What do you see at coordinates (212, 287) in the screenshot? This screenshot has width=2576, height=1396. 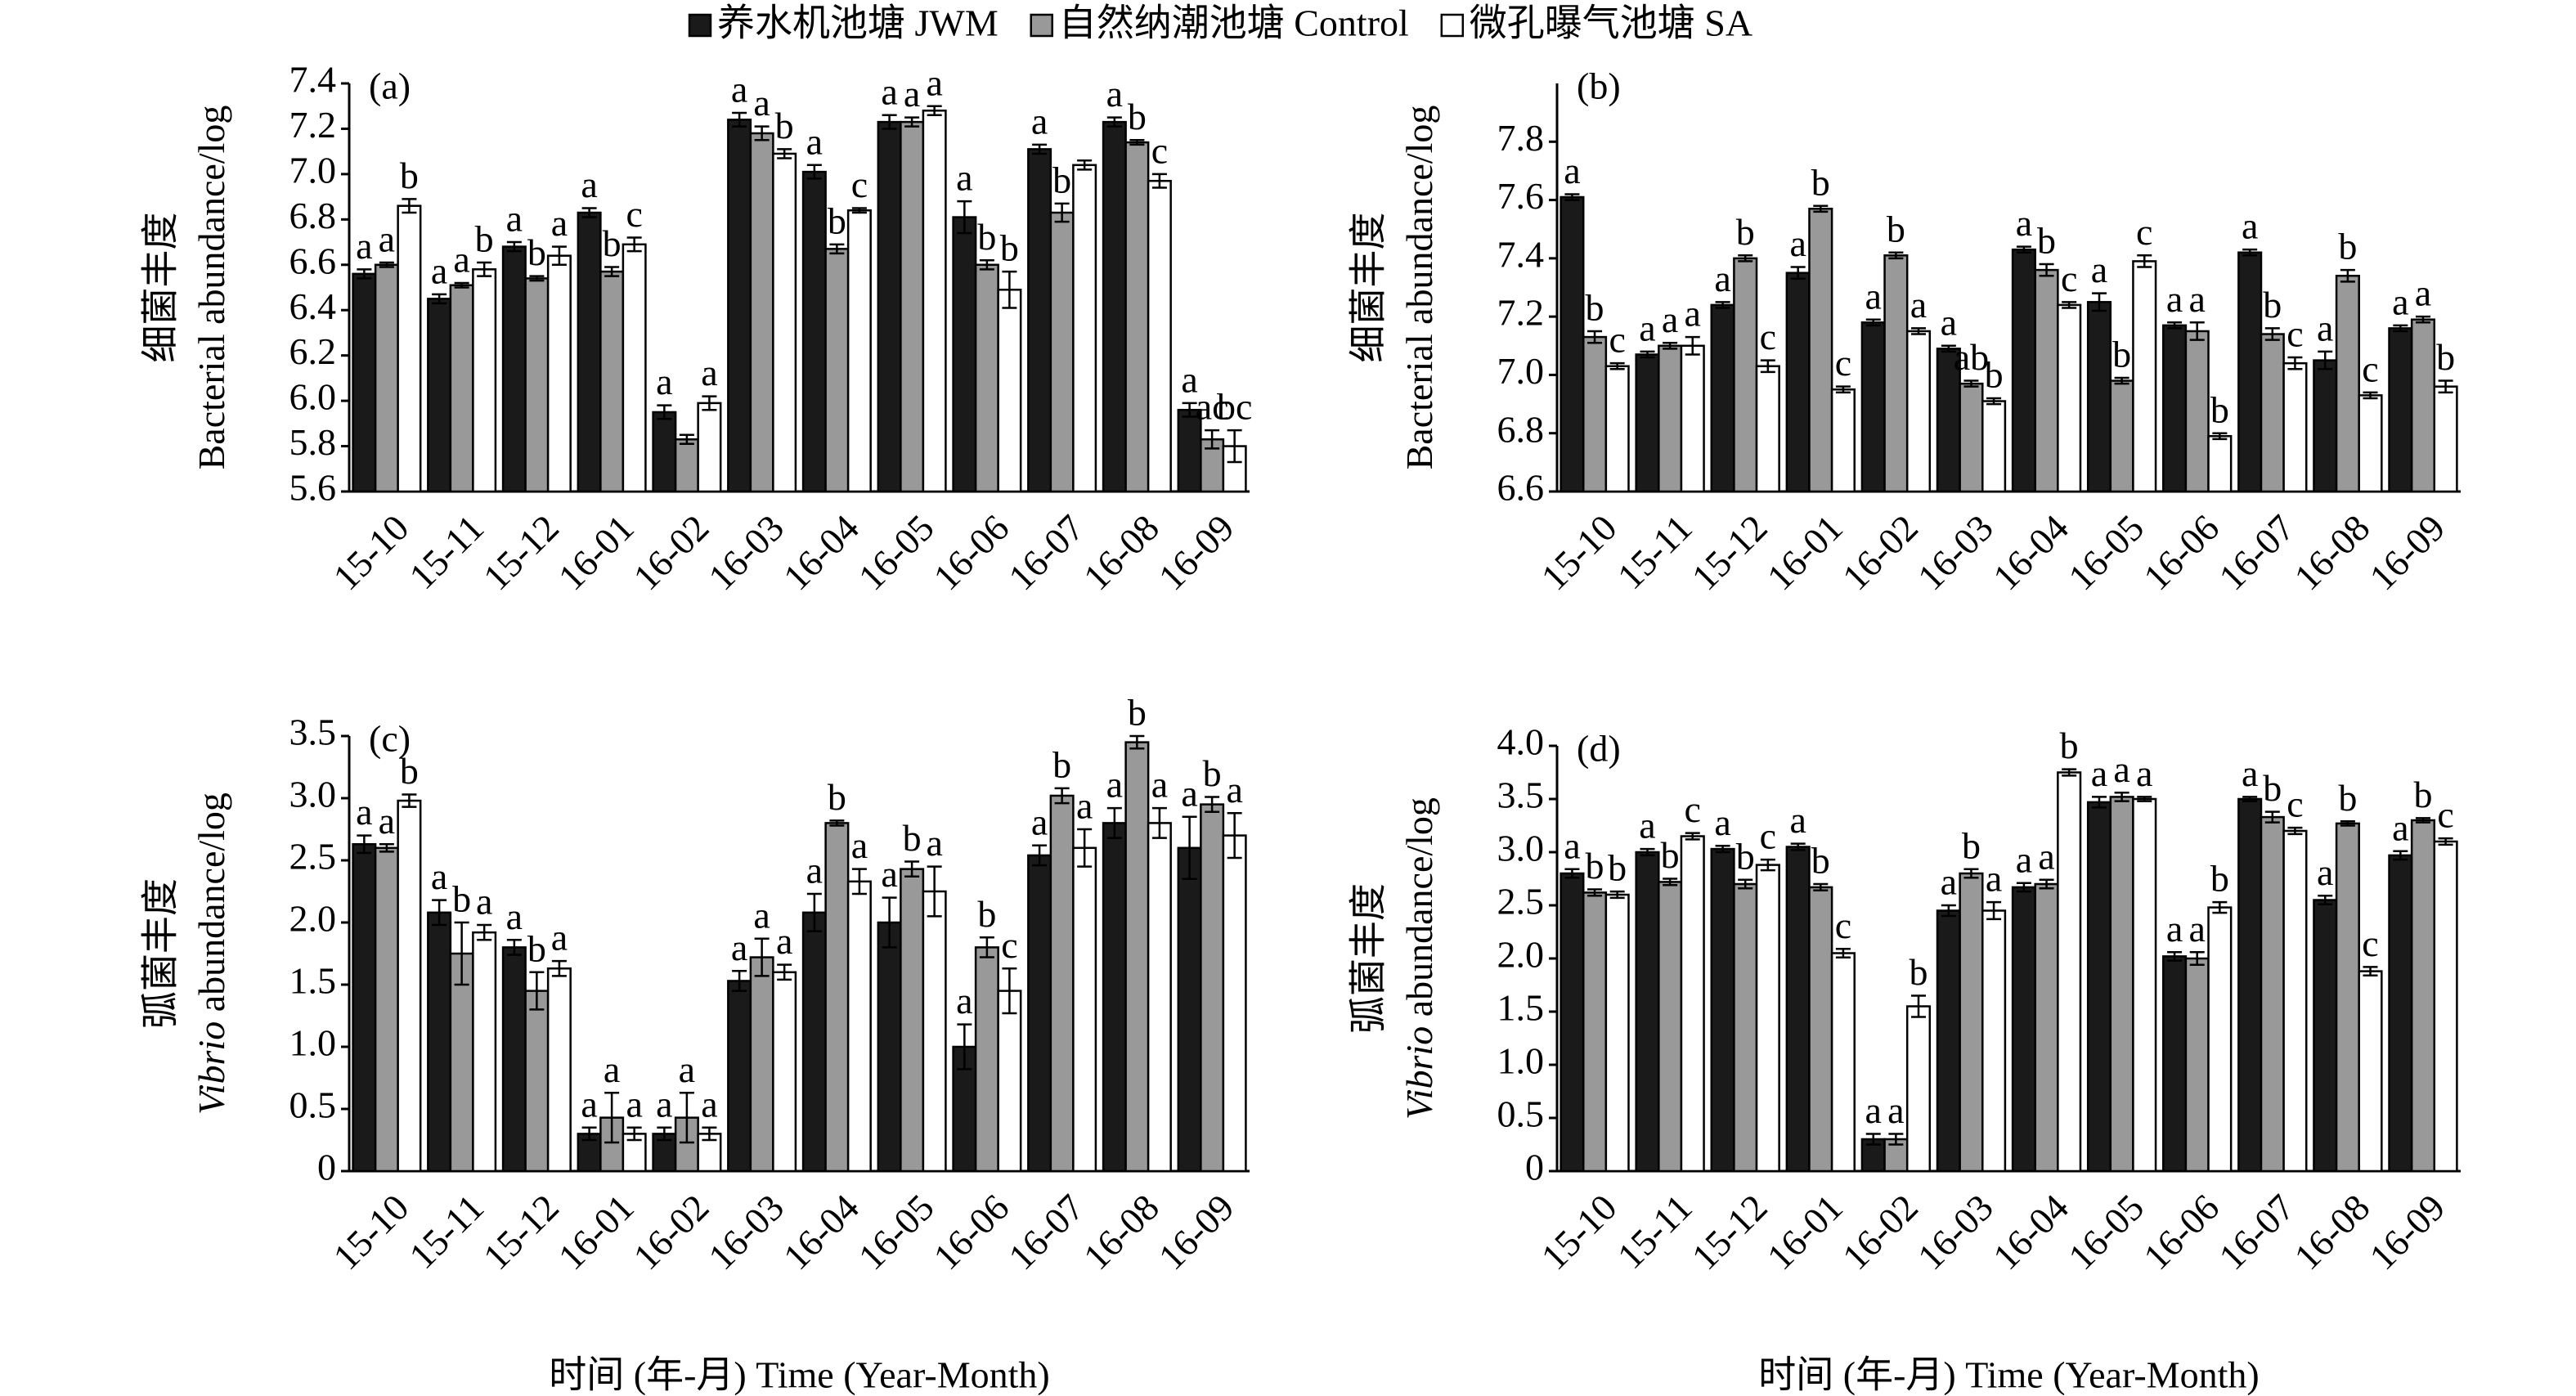 I see `y-label-text: Bacterial abundance/log` at bounding box center [212, 287].